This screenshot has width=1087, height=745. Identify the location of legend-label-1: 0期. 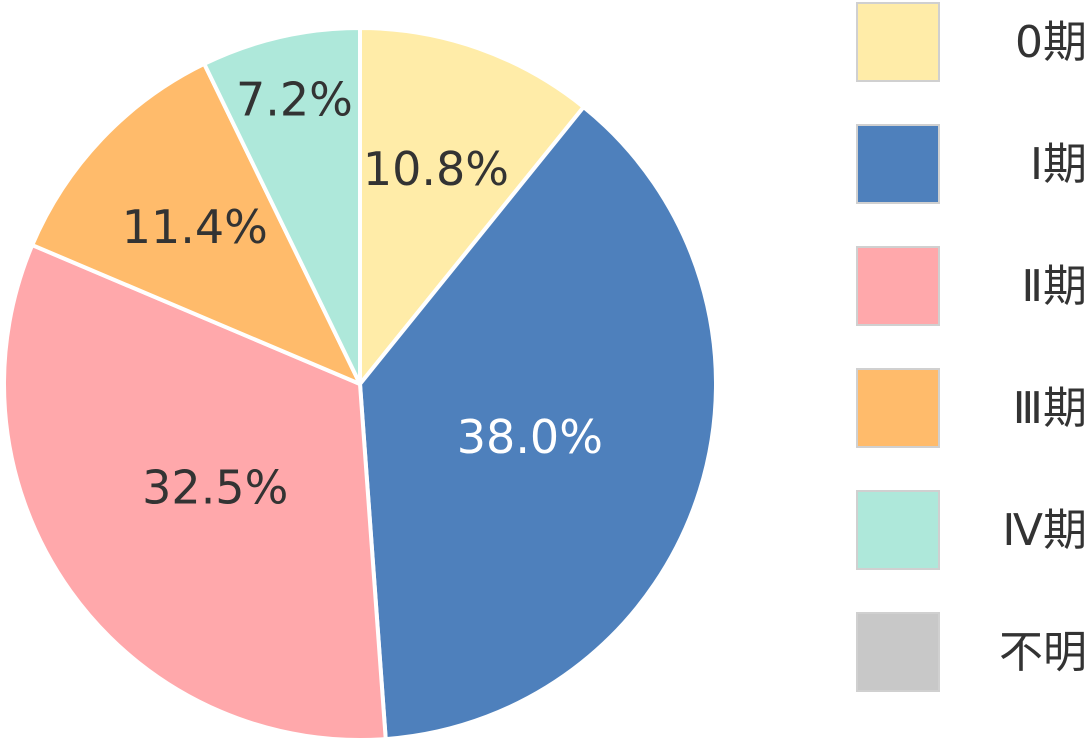
(1051, 42).